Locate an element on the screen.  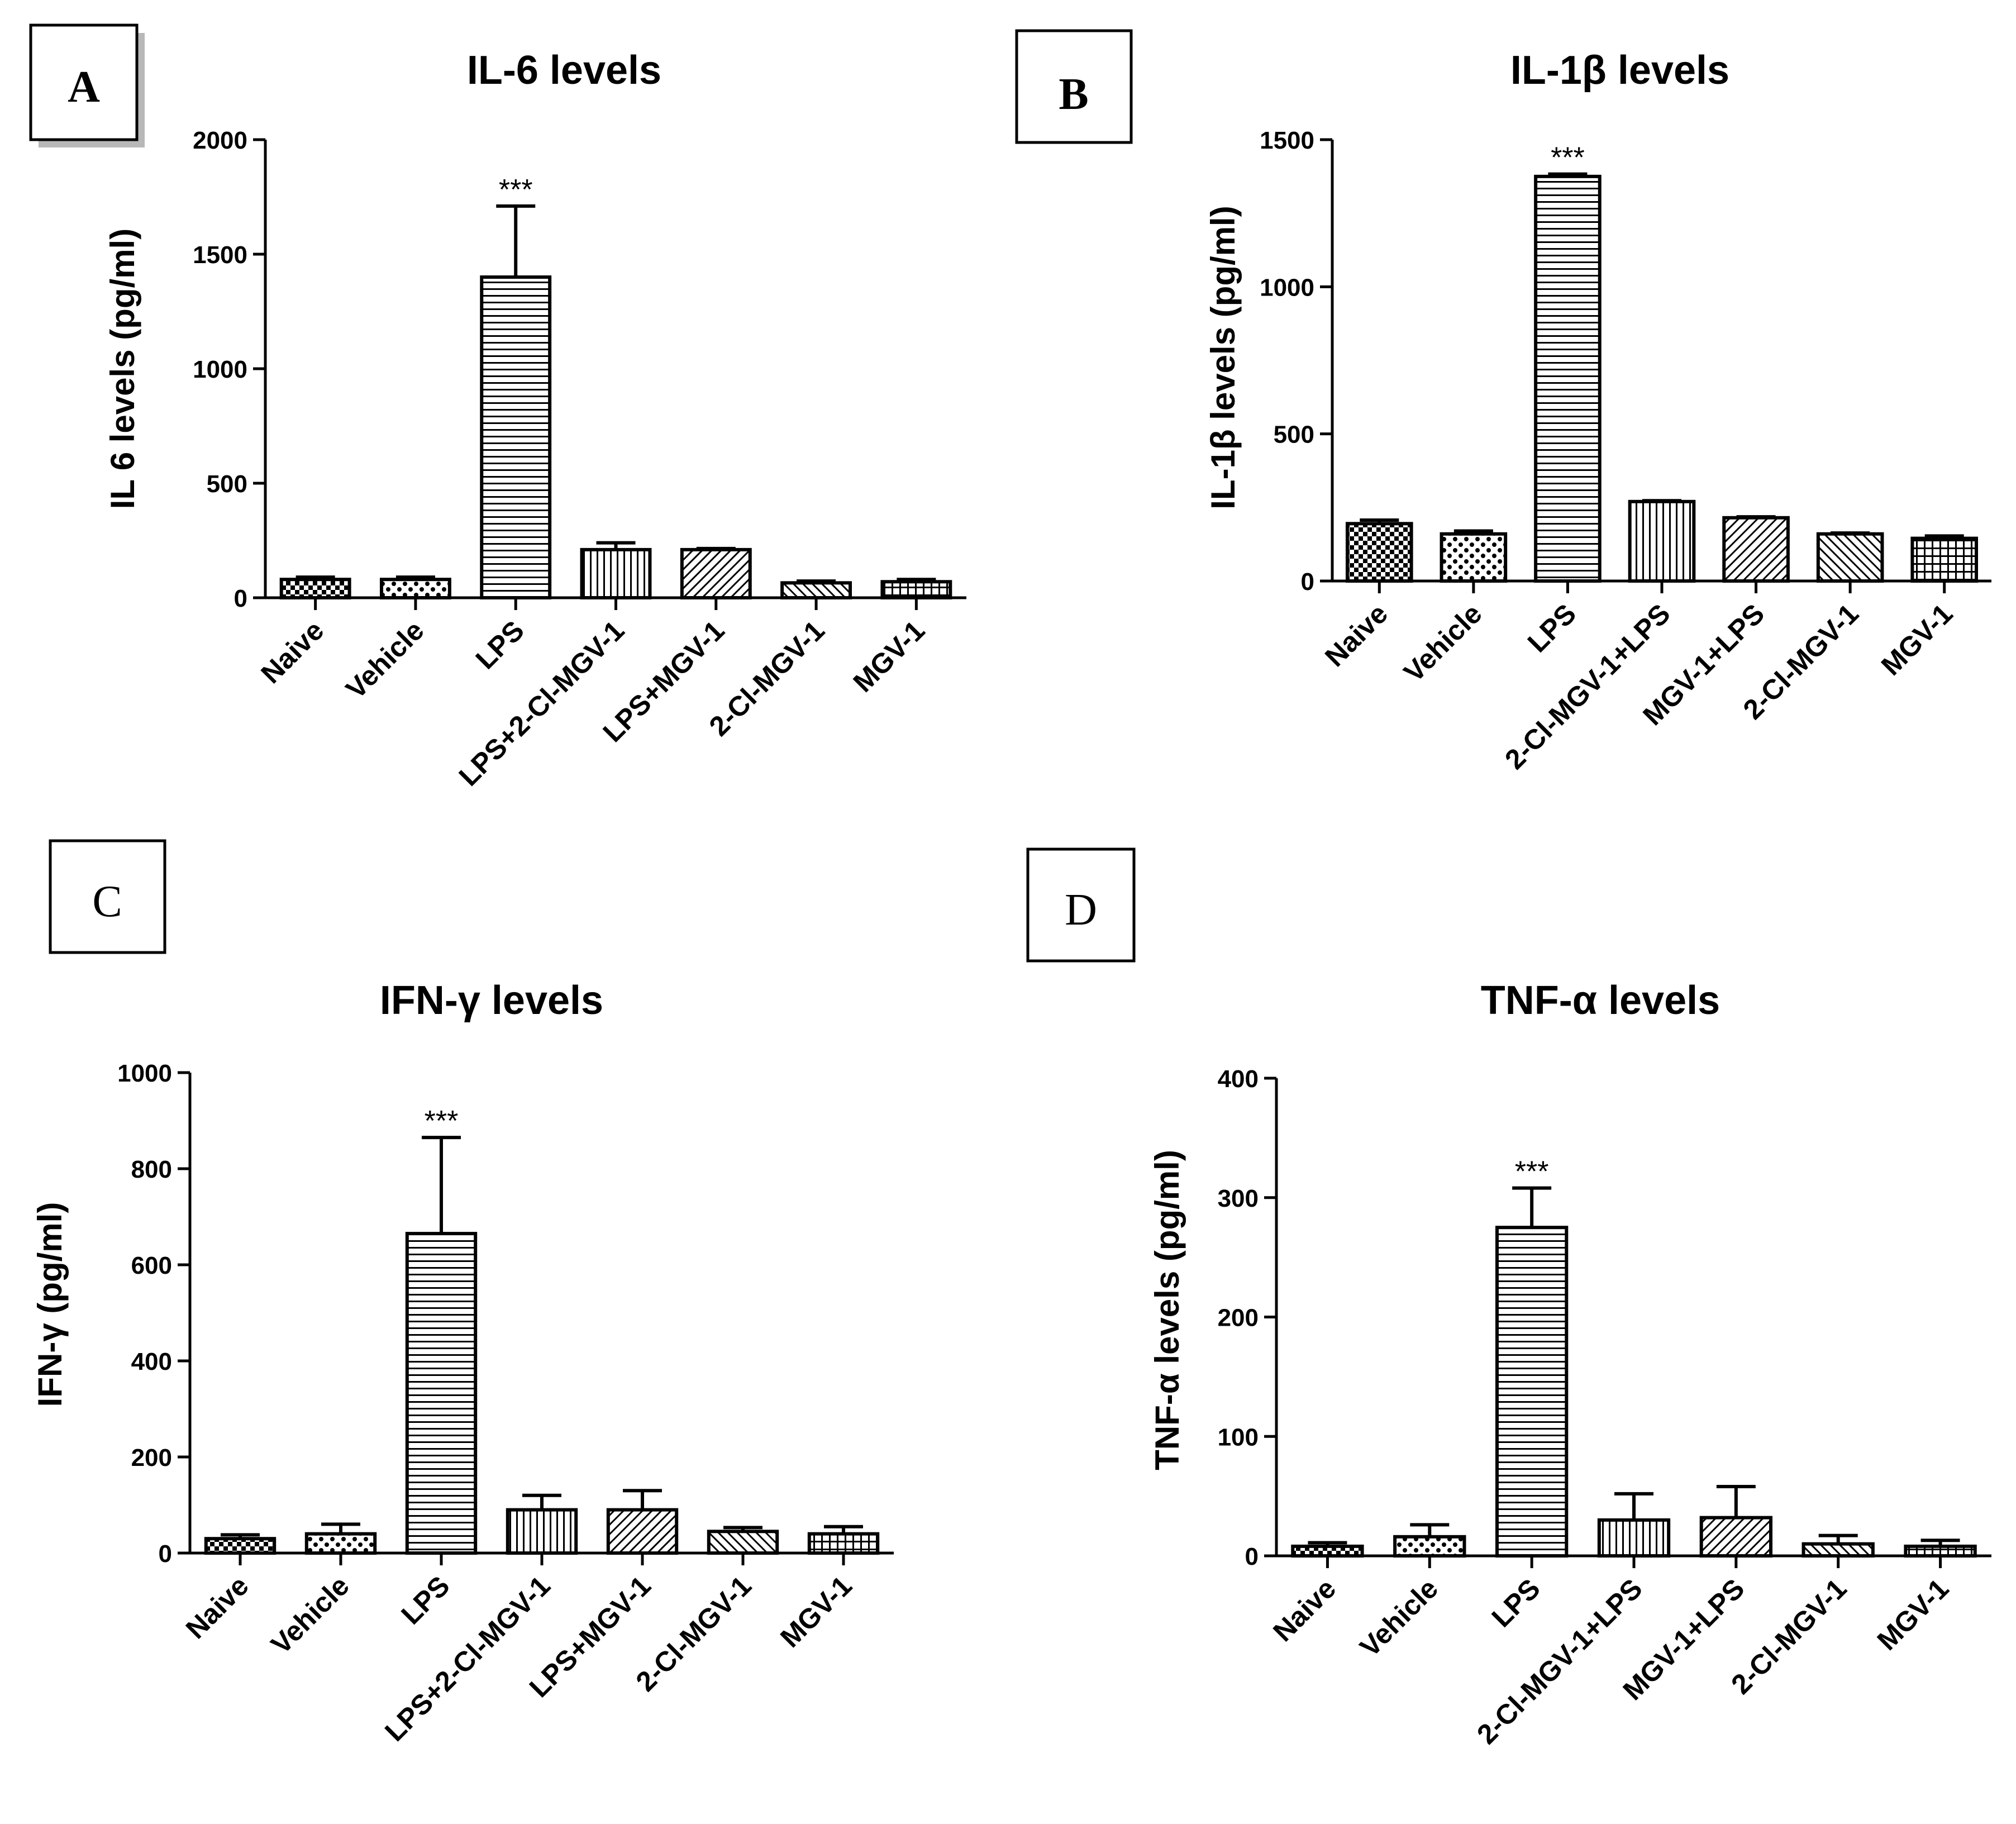
chart-title: TNF-α levels is located at coordinates (1600, 1000).